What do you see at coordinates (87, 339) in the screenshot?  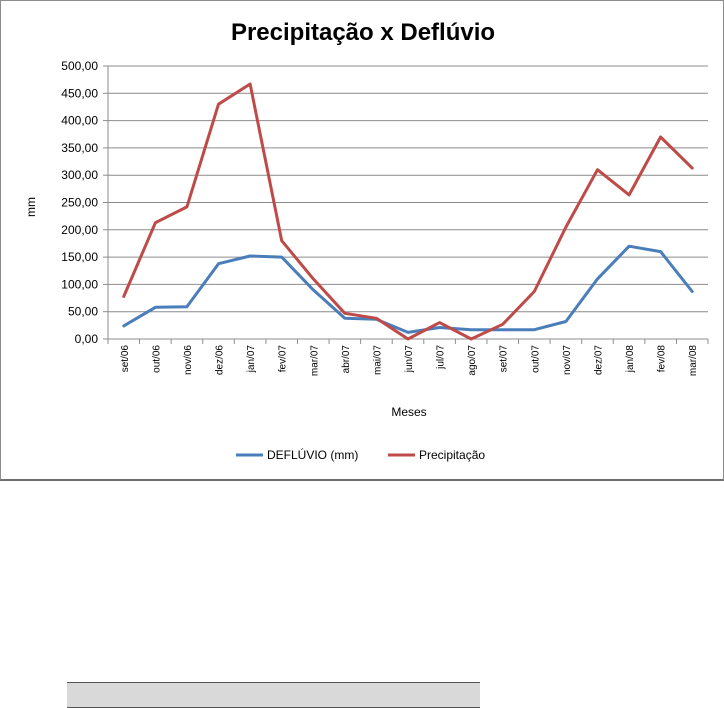 I see `y-tick-label: 0,00` at bounding box center [87, 339].